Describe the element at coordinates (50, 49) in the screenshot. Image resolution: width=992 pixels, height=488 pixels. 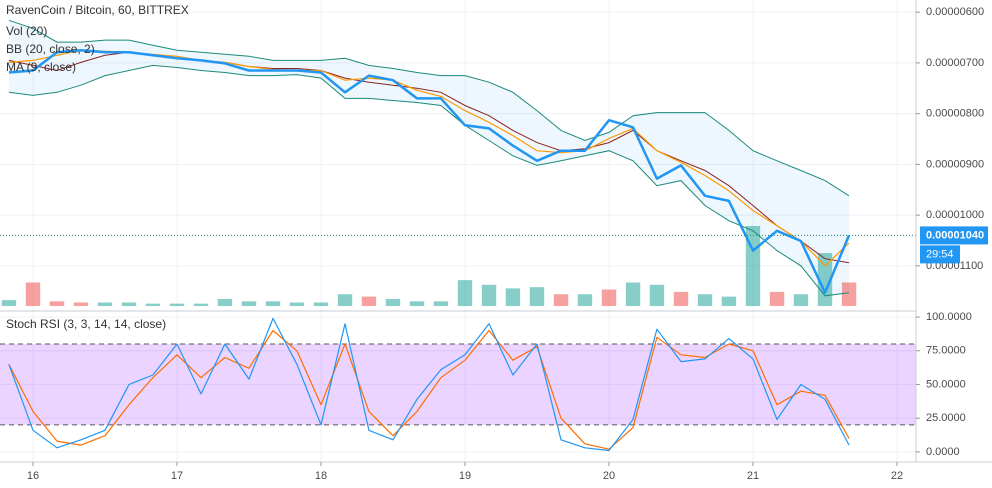
I see `bb-legend: BB (20, close, 2)` at that location.